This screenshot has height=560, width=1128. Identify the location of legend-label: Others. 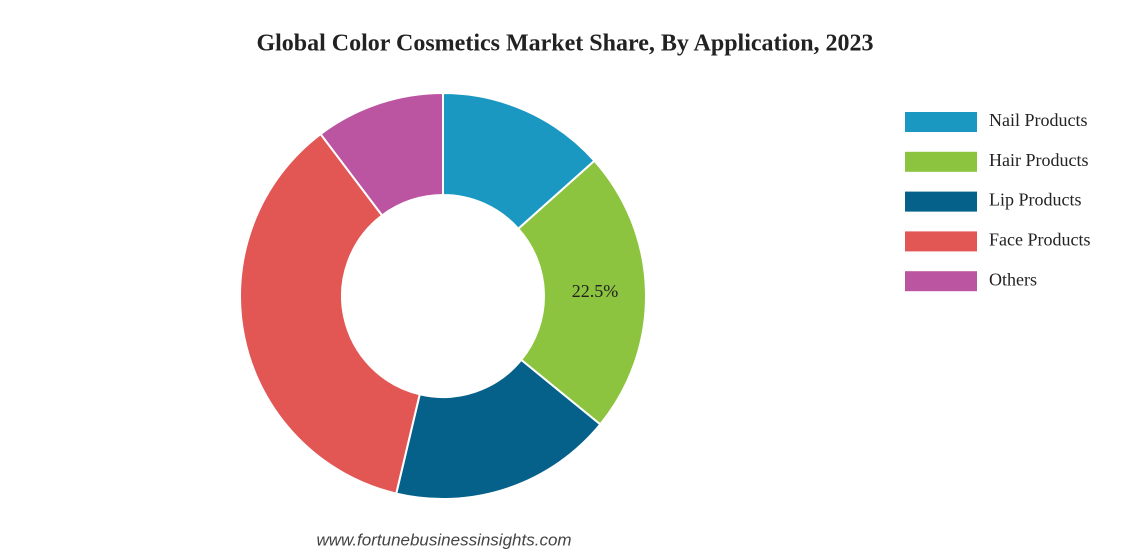
(1013, 279).